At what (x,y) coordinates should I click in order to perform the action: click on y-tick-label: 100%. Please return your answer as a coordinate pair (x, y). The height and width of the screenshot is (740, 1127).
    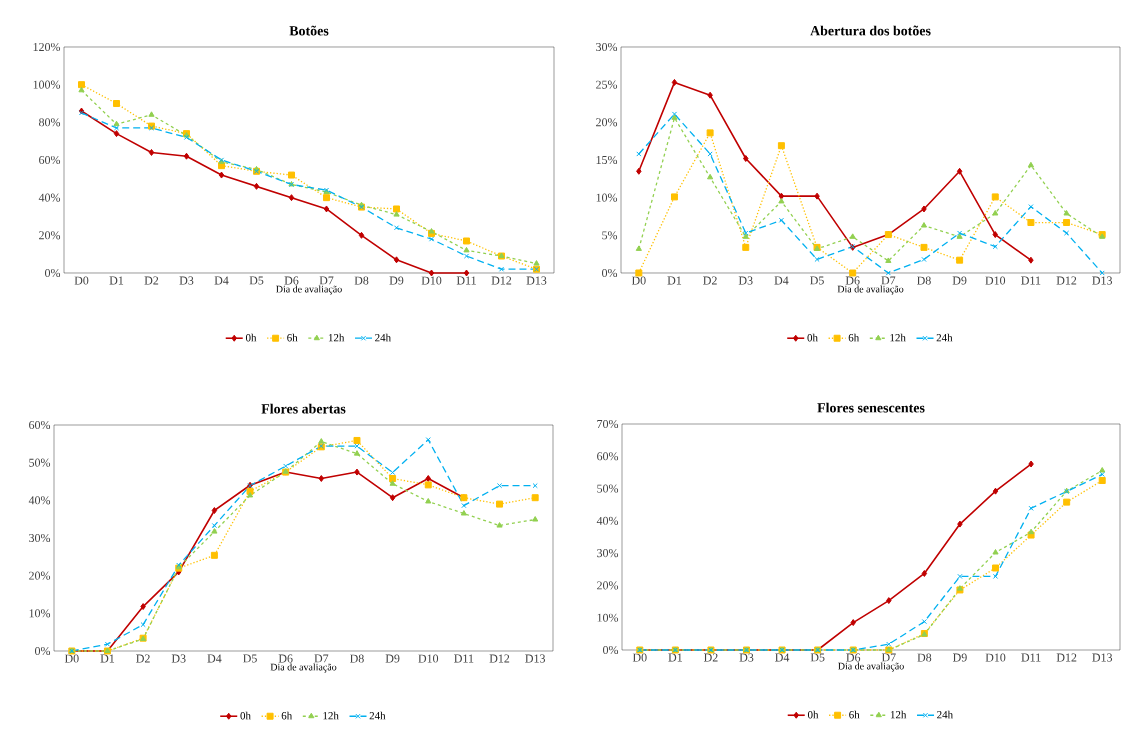
    Looking at the image, I should click on (47, 84).